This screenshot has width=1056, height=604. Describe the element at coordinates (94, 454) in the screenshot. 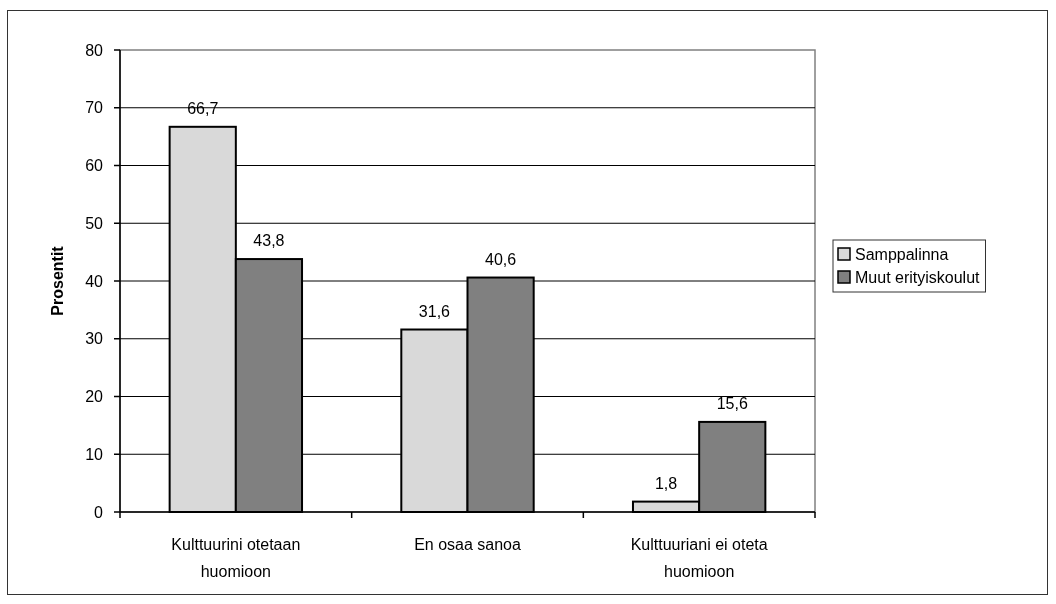

I see `y-tick-label: 10` at that location.